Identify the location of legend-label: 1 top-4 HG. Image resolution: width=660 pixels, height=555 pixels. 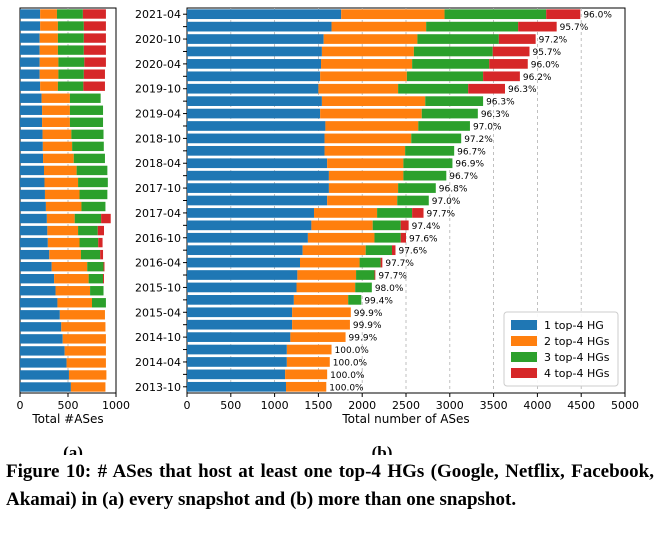
(574, 325).